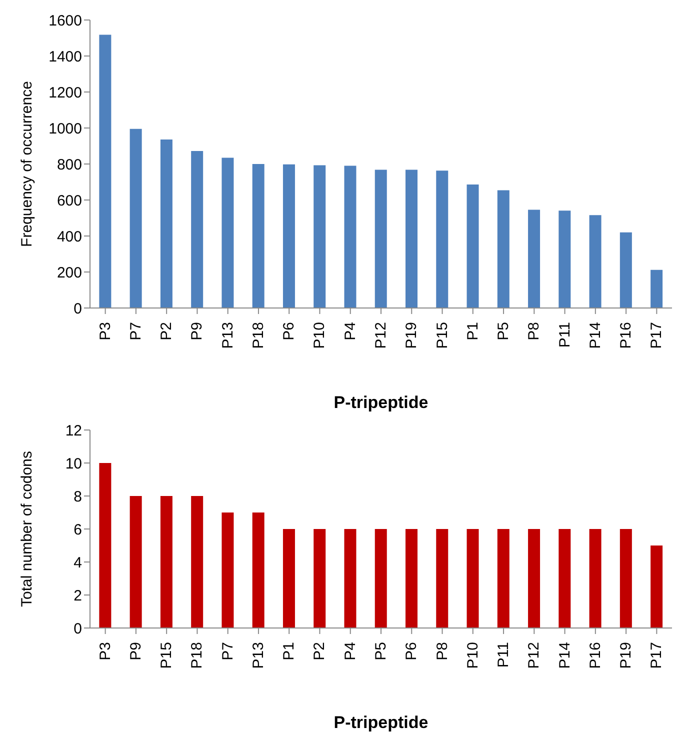 The width and height of the screenshot is (684, 745). Describe the element at coordinates (65, 129) in the screenshot. I see `y-tick-label: 1000` at that location.